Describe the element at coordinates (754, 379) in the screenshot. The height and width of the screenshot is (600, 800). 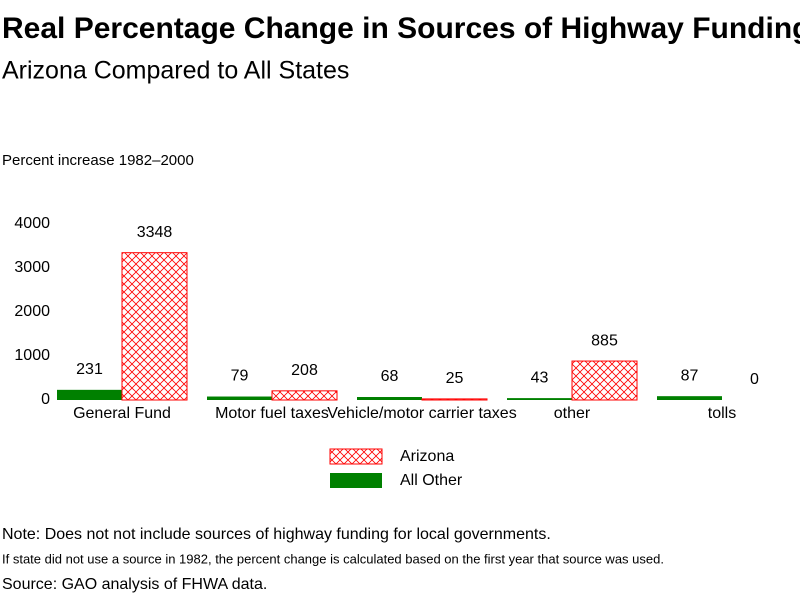
I see `value-label: 0` at that location.